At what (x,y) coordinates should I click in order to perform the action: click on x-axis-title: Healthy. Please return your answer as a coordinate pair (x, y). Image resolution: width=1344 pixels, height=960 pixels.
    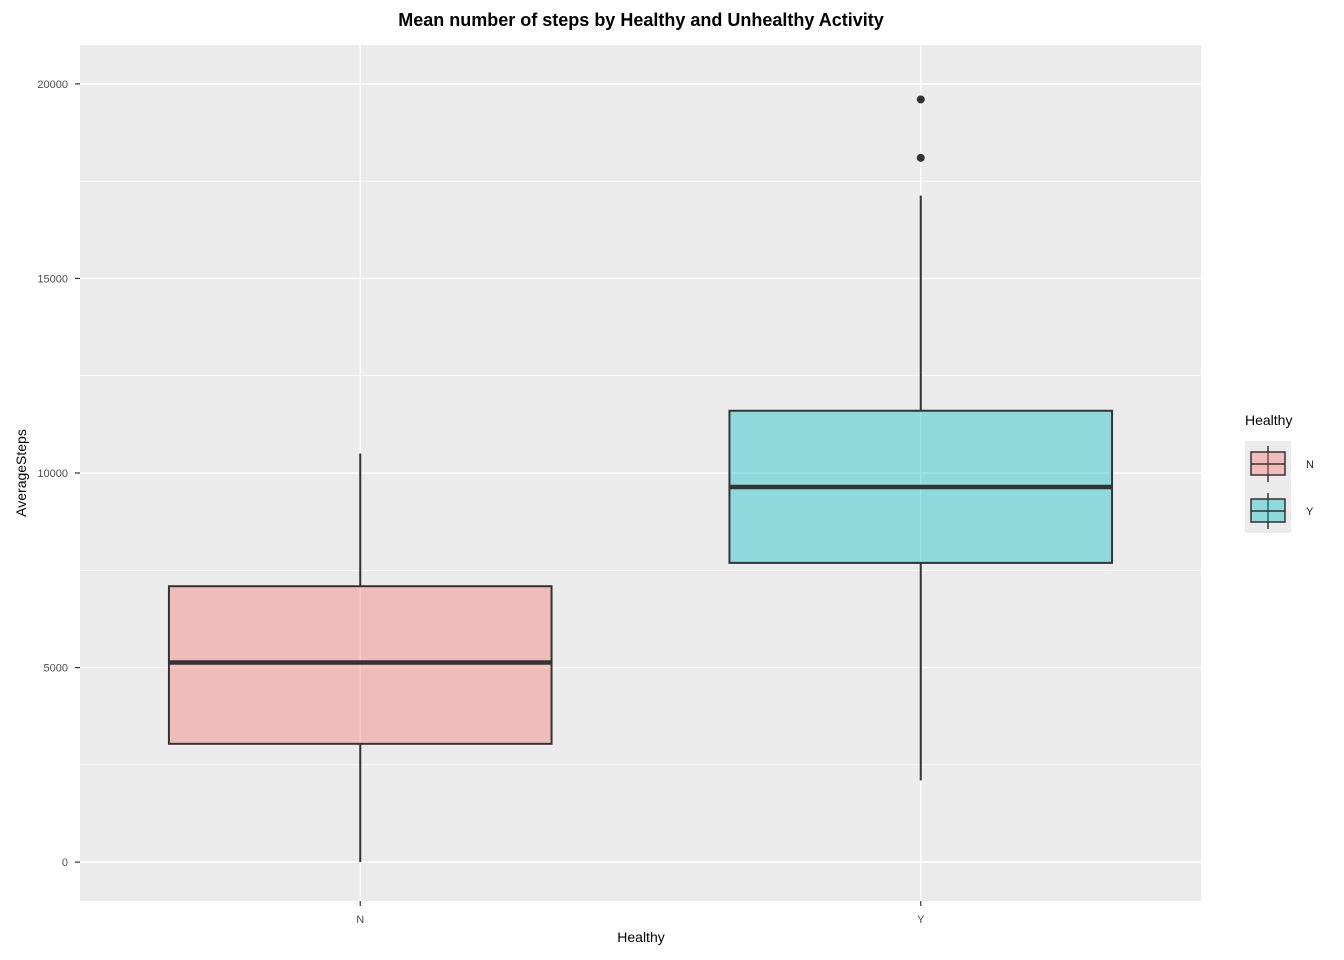
    Looking at the image, I should click on (640, 937).